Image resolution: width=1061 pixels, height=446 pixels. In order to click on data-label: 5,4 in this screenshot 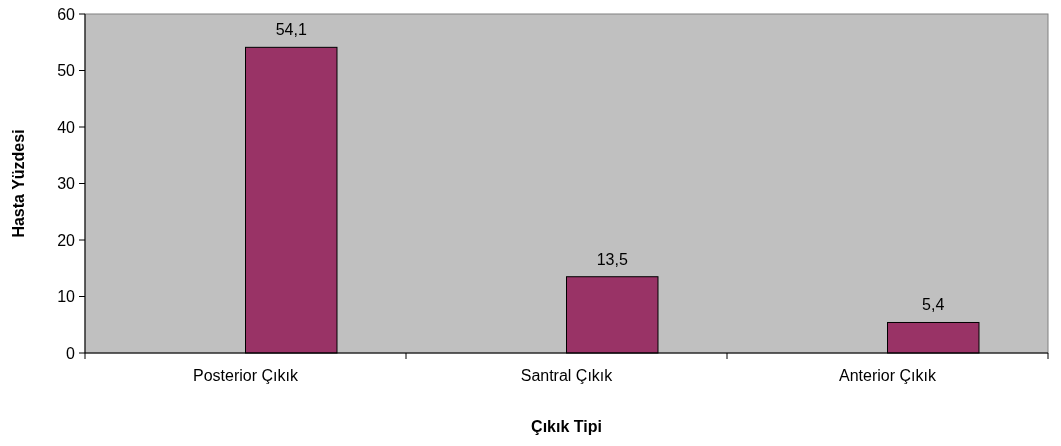, I will do `click(933, 305)`.